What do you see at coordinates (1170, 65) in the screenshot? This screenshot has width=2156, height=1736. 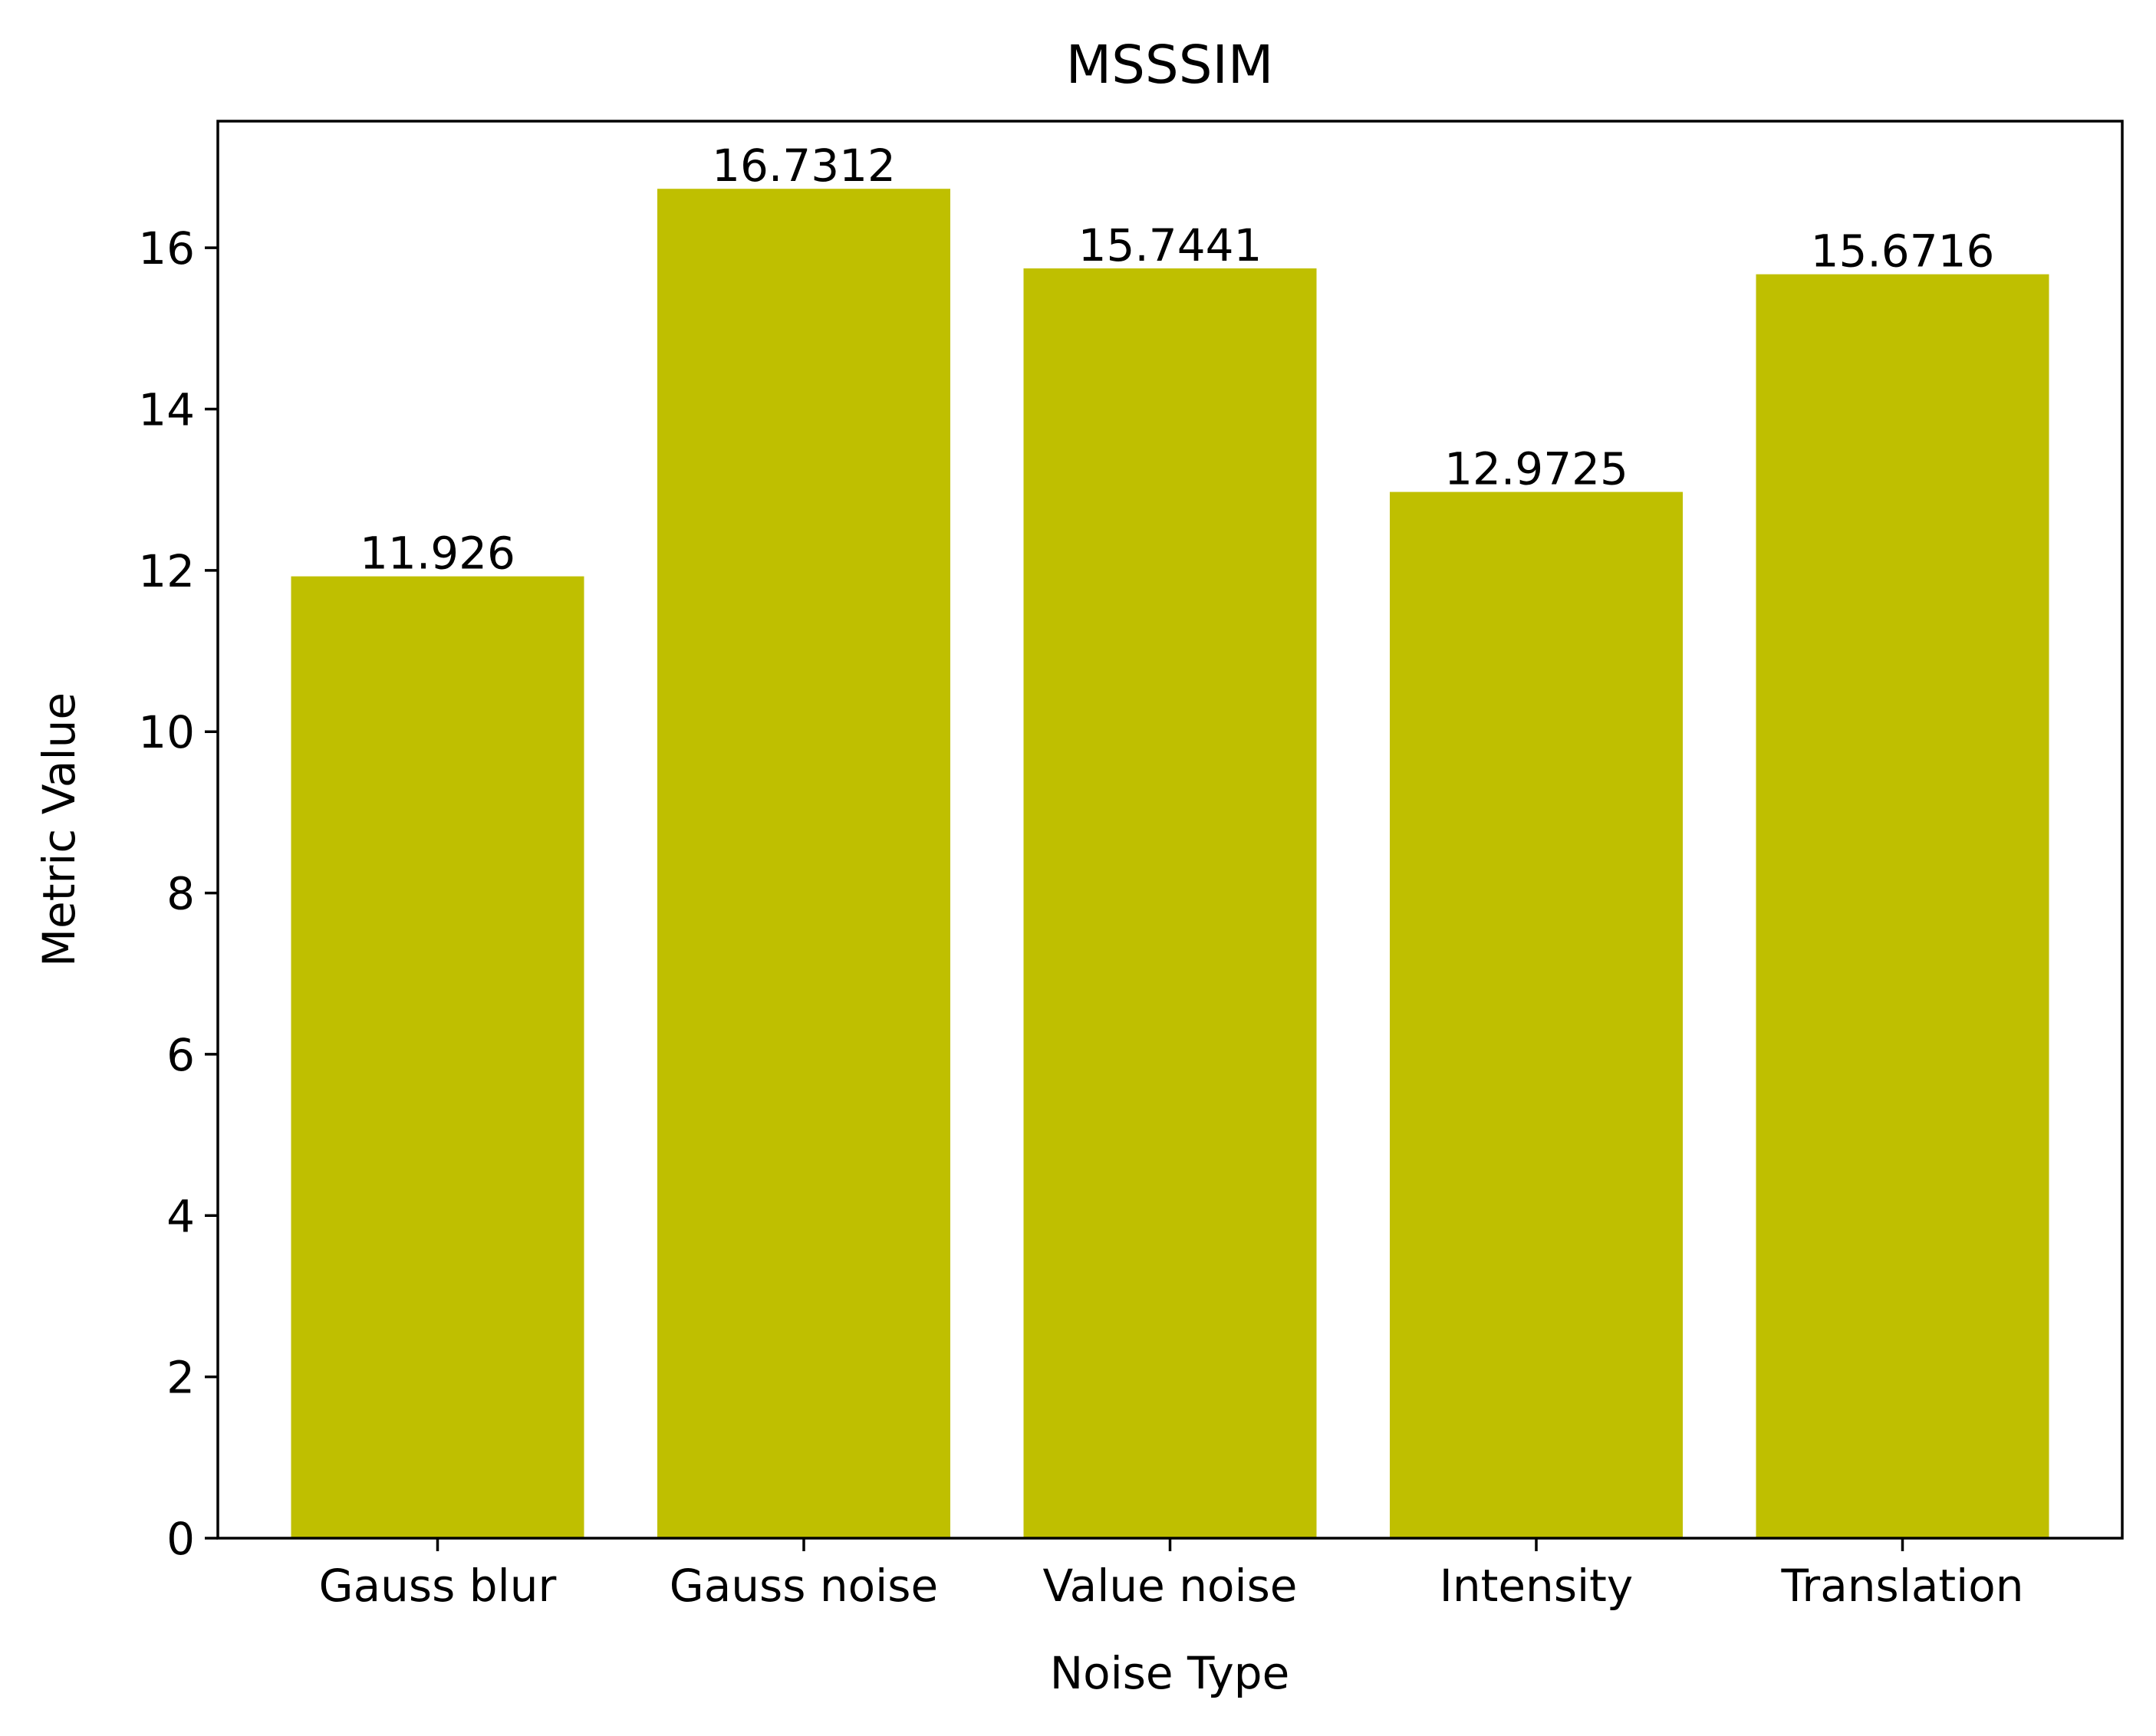 I see `chart-title: MSSSIM` at bounding box center [1170, 65].